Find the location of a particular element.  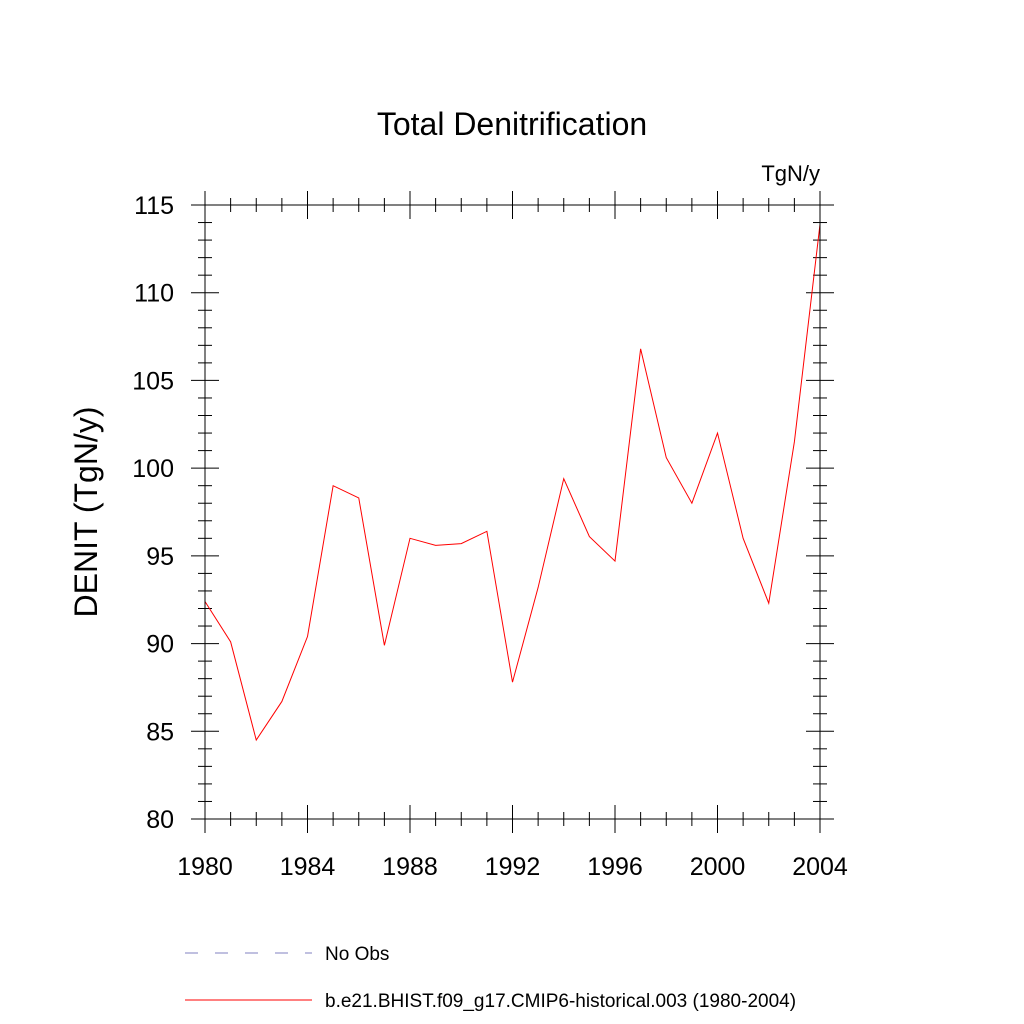

y-tick-label: 110 is located at coordinates (154, 294).